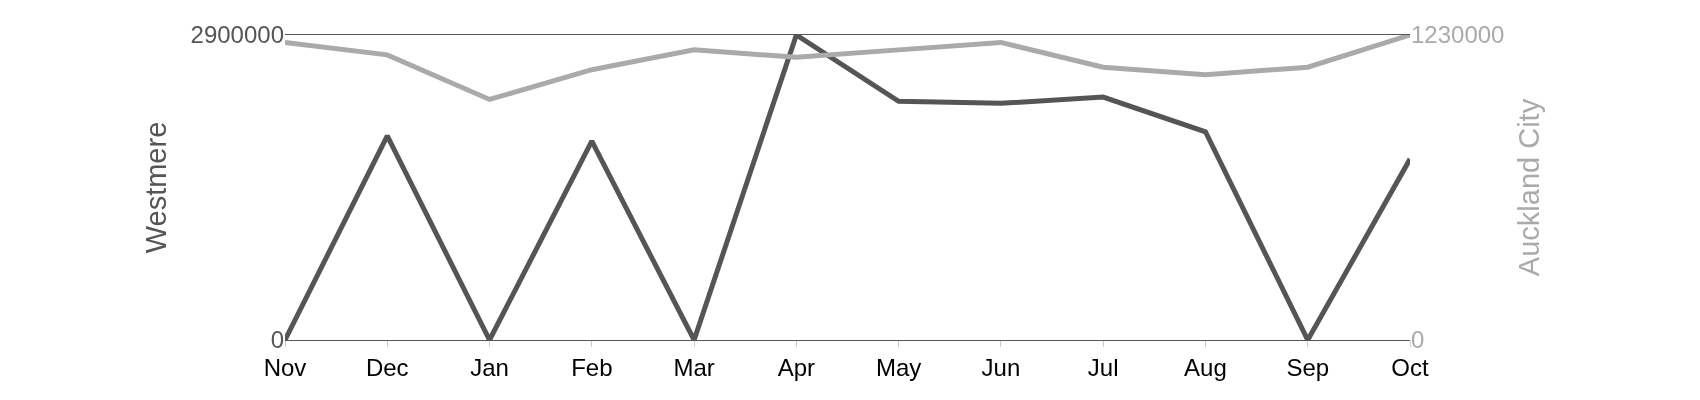  Describe the element at coordinates (489, 367) in the screenshot. I see `x-tick-label: Jan` at that location.